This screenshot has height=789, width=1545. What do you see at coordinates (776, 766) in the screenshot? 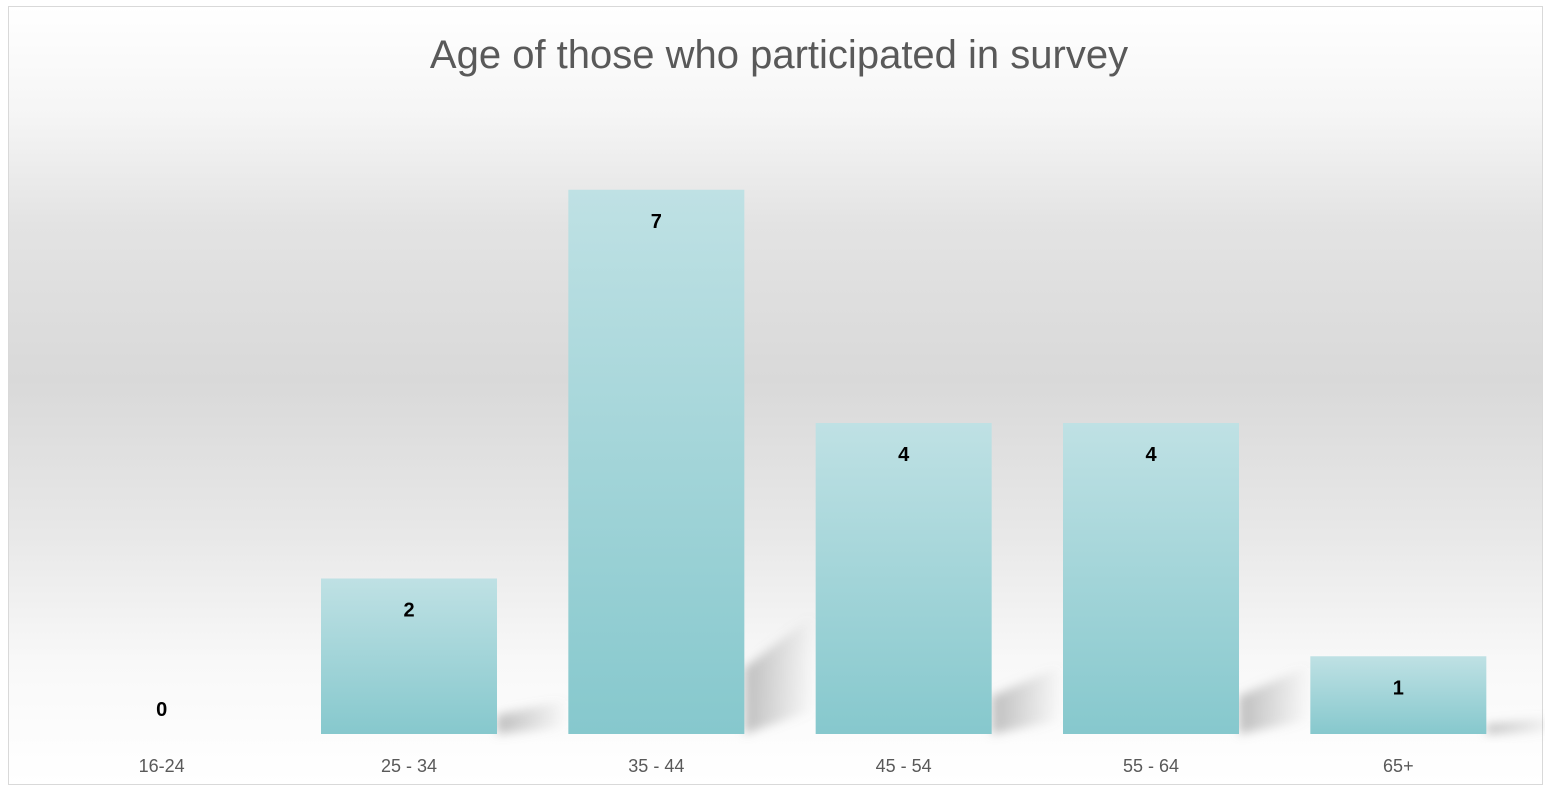
I see `x-axis-tick-labels: 16-24 25 - 34 35 - 44 45 - 54 55 - 64 65+` at bounding box center [776, 766].